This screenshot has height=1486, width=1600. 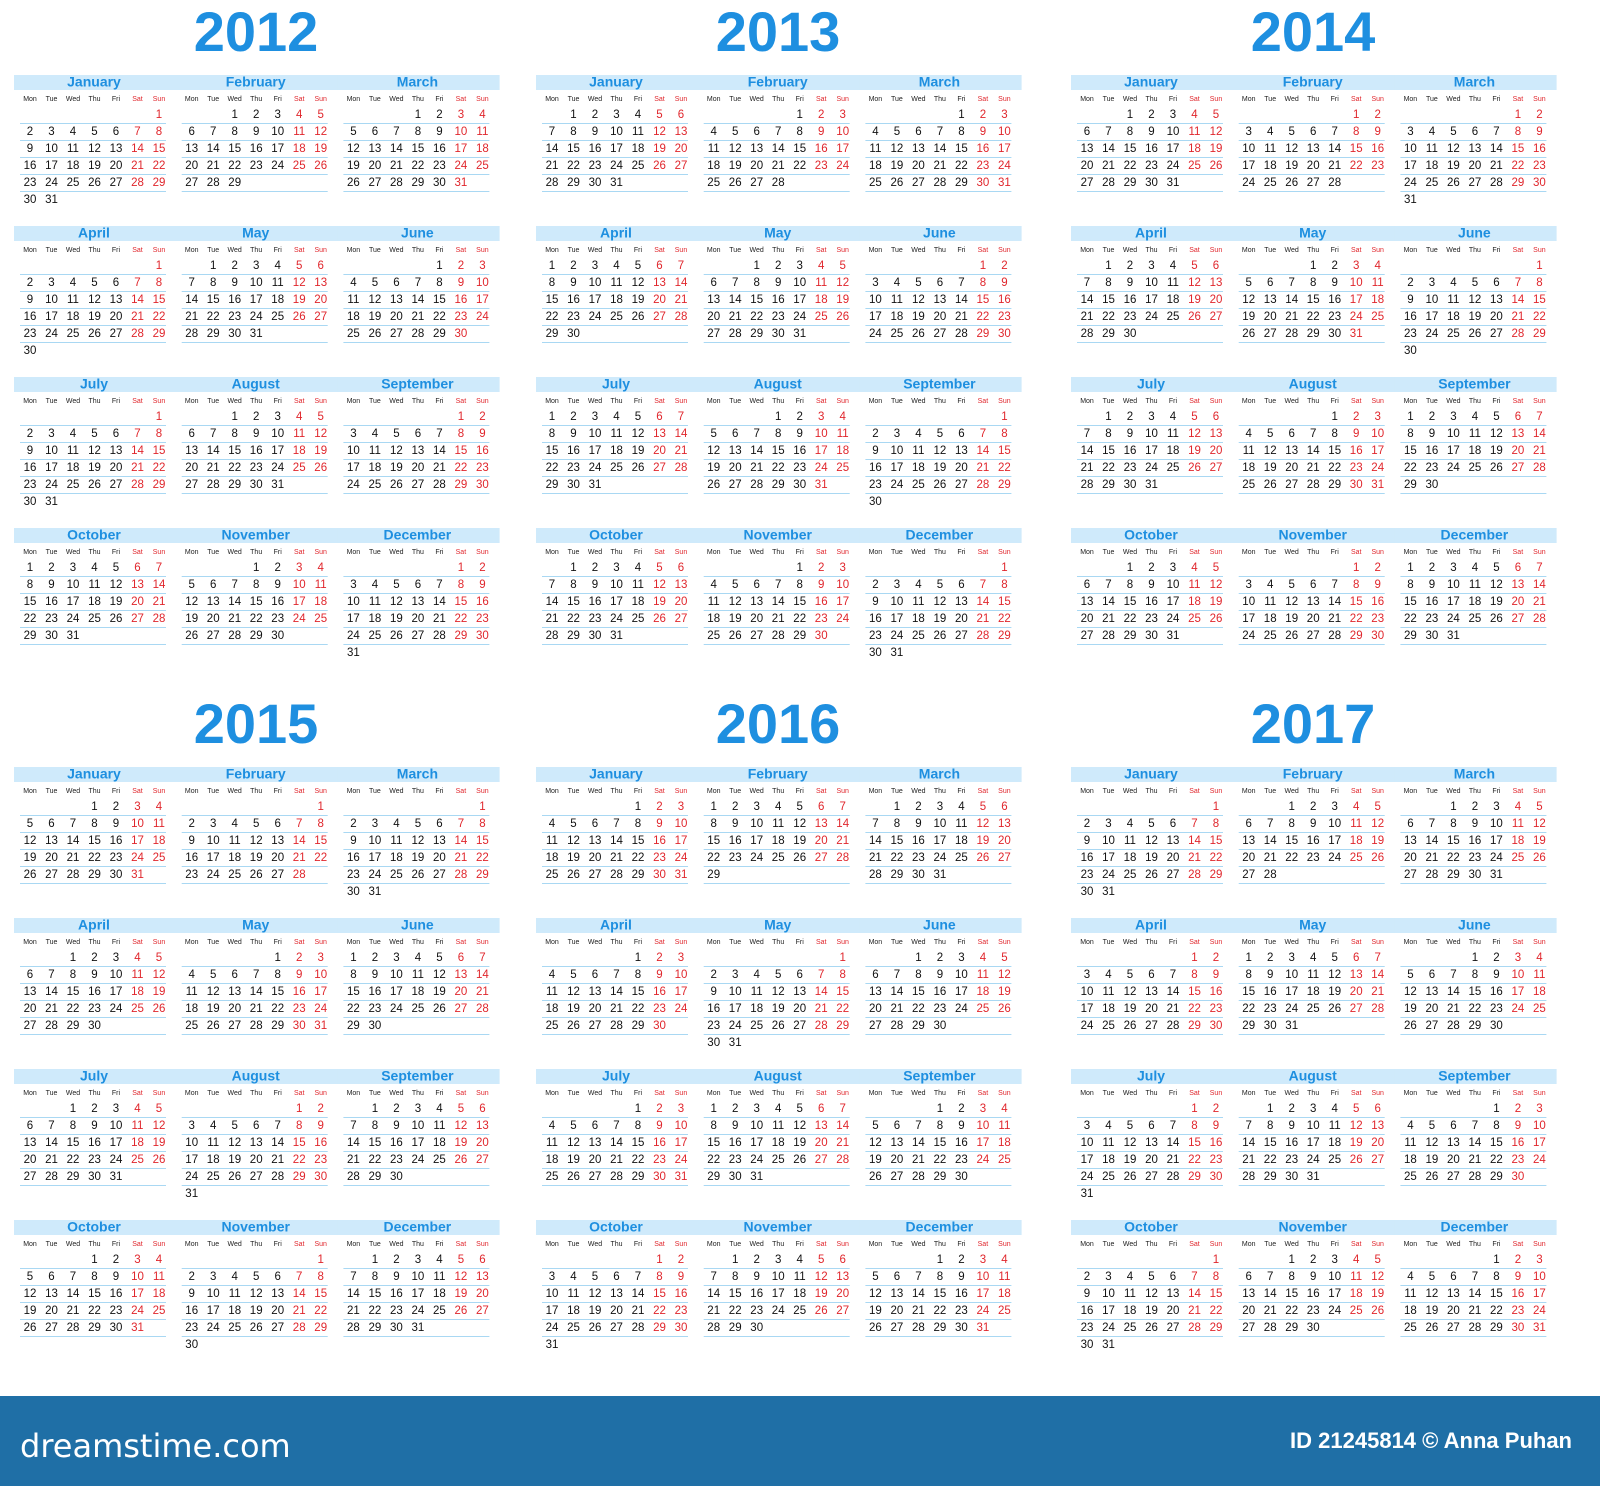 I want to click on day-number: 29, so click(x=353, y=1026).